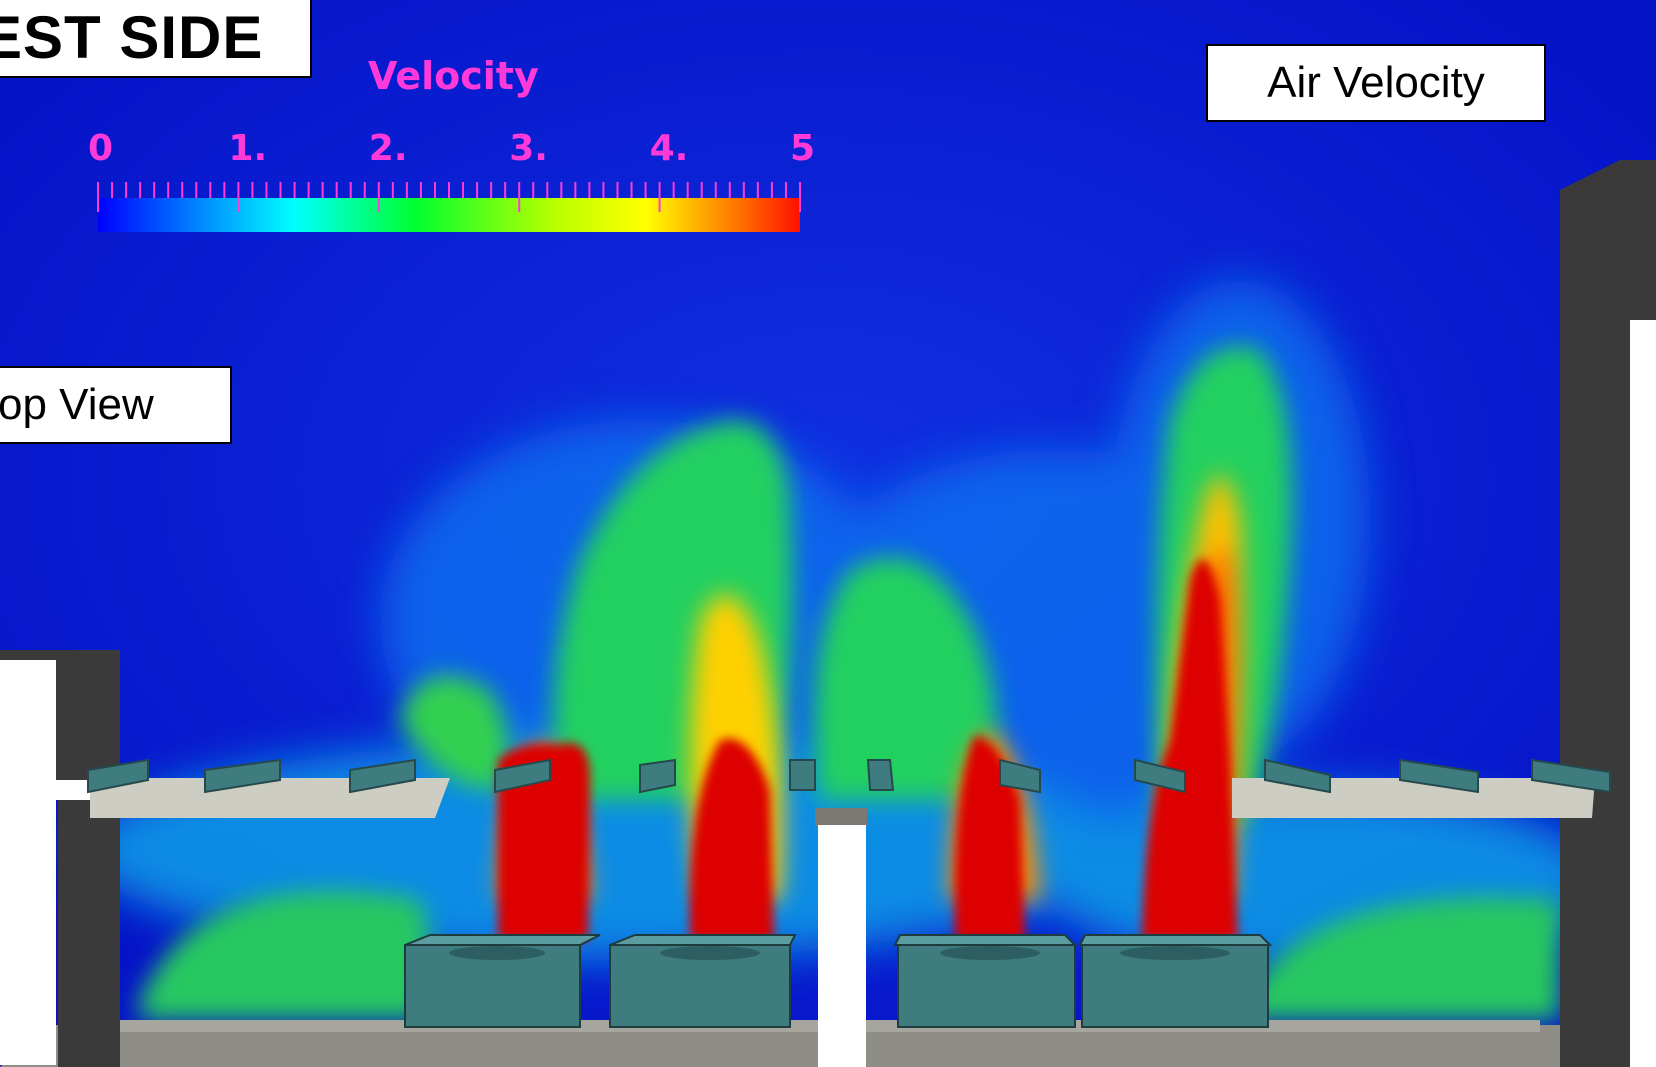 This screenshot has width=1656, height=1067. What do you see at coordinates (101, 148) in the screenshot?
I see `colorbar-tick-label: 0` at bounding box center [101, 148].